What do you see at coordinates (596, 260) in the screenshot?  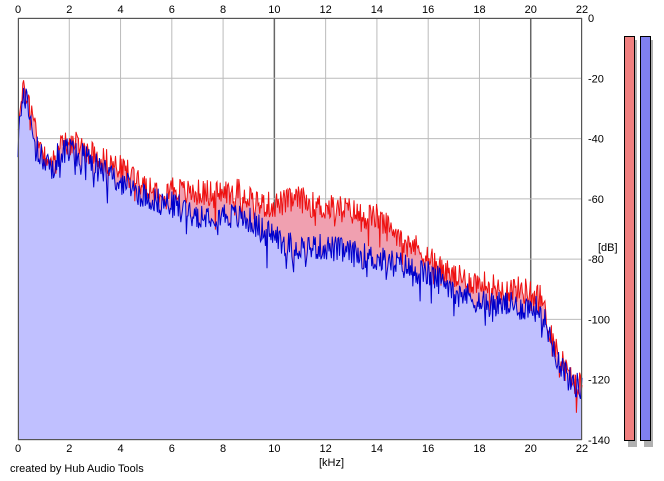 I see `y-tick-label: -80` at bounding box center [596, 260].